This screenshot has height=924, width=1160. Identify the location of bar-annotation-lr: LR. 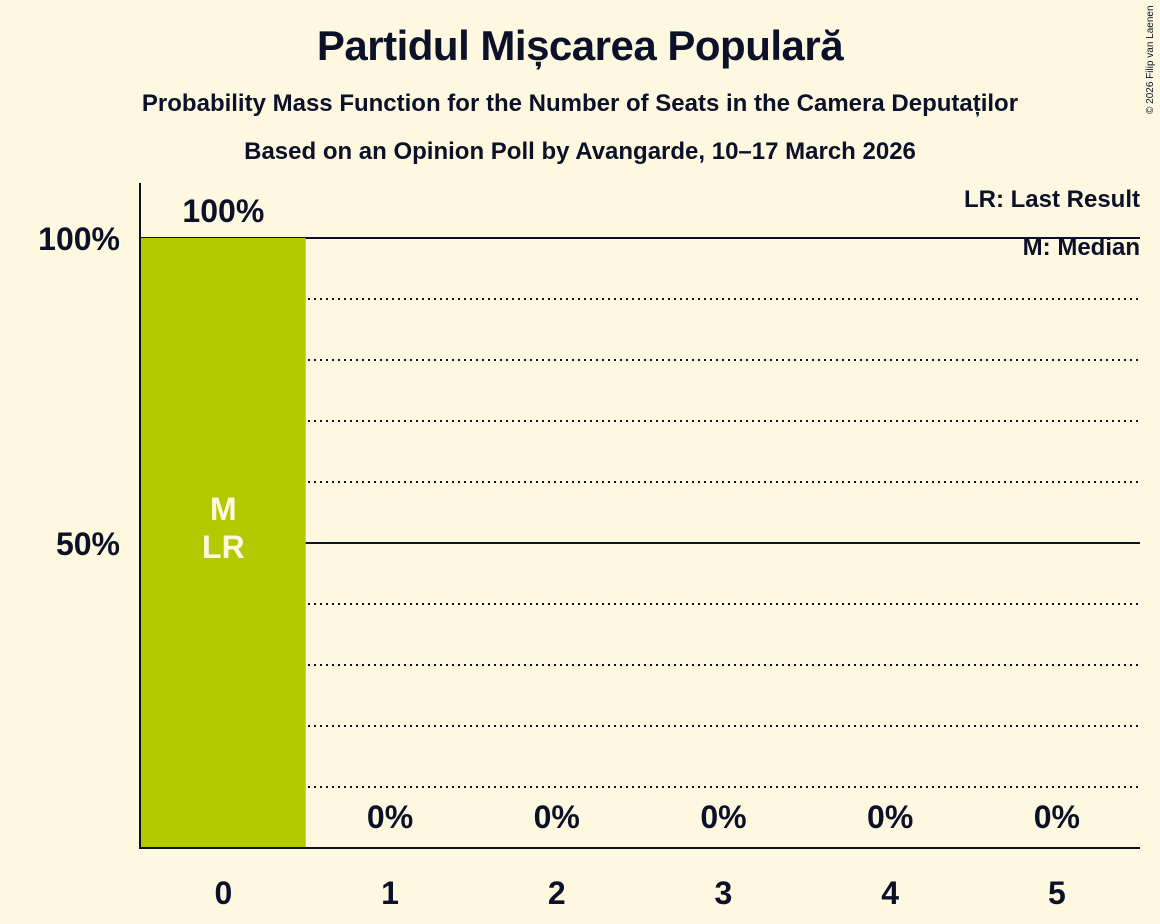
(223, 547).